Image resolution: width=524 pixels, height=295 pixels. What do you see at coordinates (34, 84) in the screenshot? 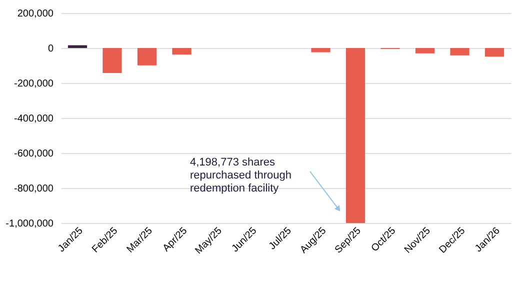
I see `y-tick-label: -200,000` at bounding box center [34, 84].